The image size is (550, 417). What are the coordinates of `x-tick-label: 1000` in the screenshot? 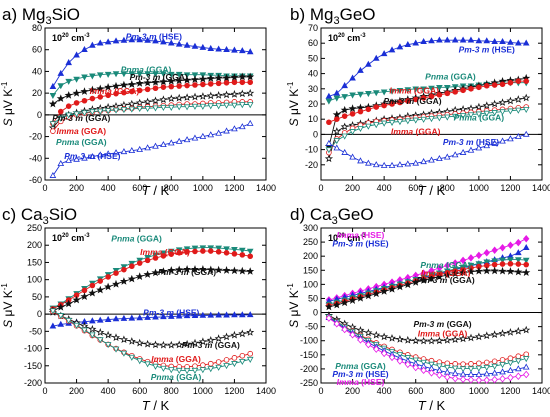 It's located at (479, 391).